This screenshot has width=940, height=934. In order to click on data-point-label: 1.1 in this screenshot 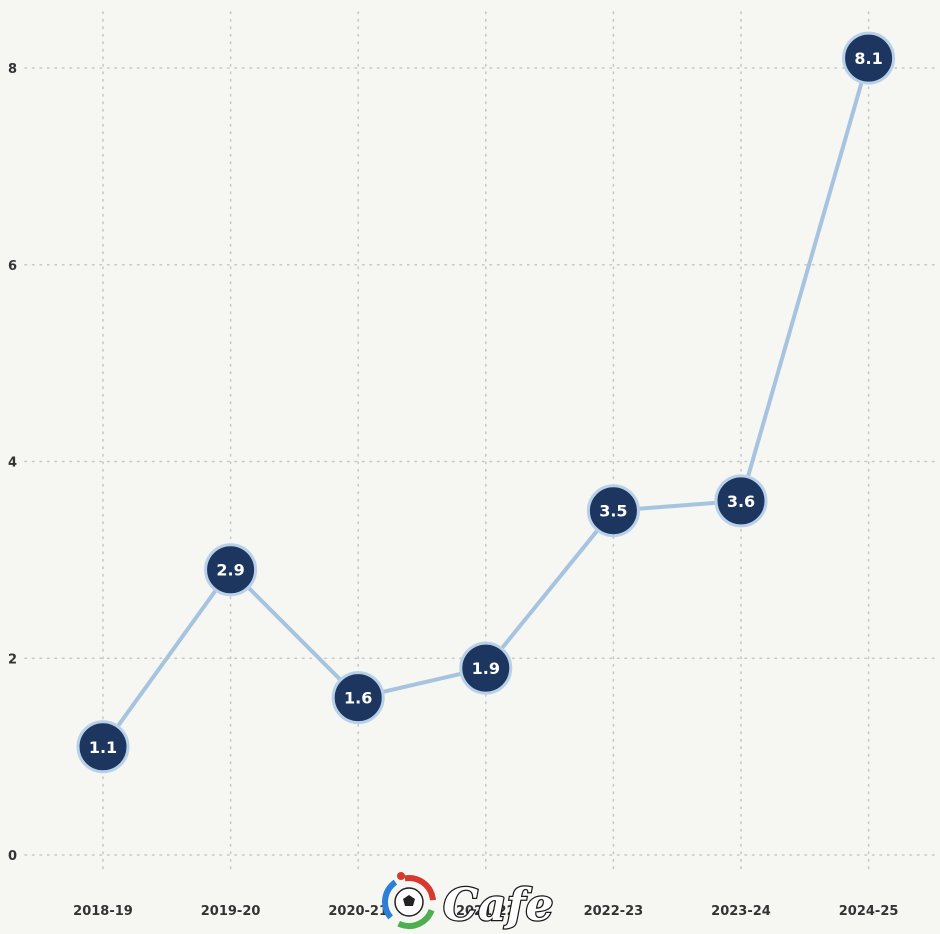, I will do `click(103, 747)`.